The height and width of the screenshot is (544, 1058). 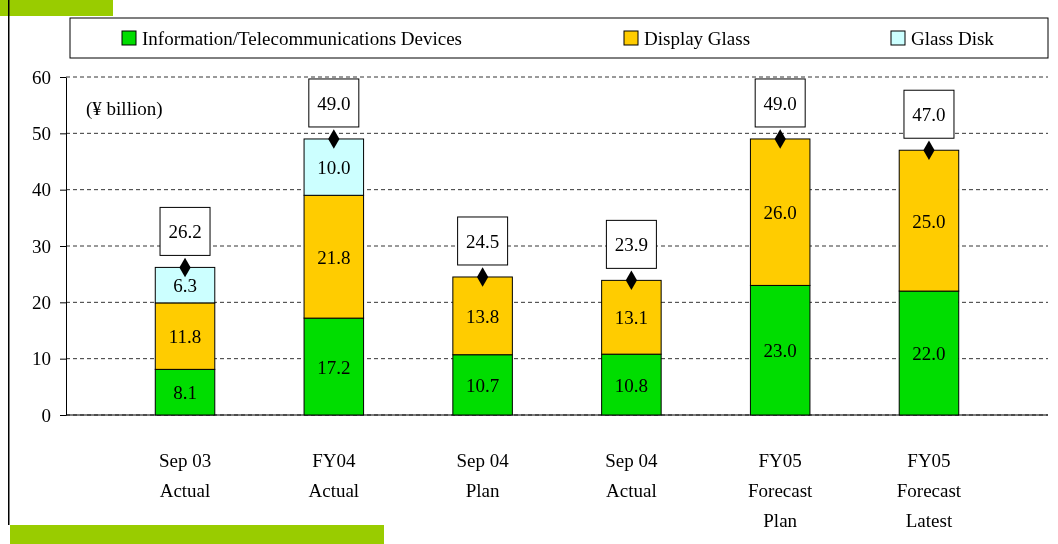 What do you see at coordinates (302, 38) in the screenshot?
I see `legend-label: Information/Telecommunications Devices` at bounding box center [302, 38].